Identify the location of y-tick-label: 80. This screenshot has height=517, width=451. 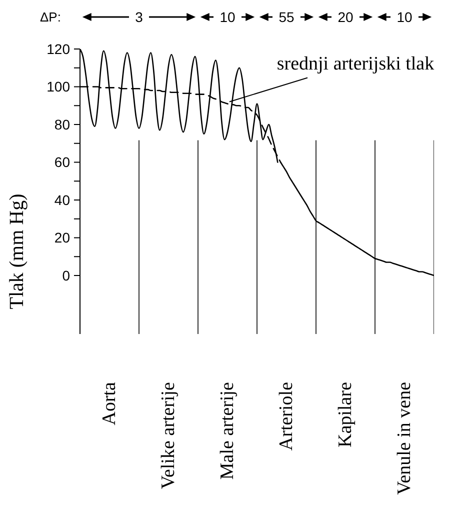
(62, 124).